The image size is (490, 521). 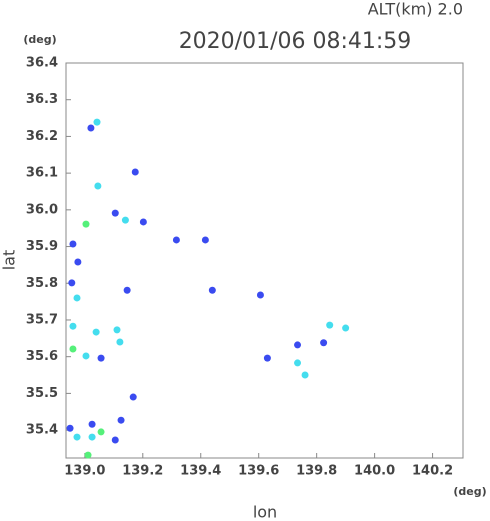 I want to click on x-tick-label: 139.8, so click(x=316, y=471).